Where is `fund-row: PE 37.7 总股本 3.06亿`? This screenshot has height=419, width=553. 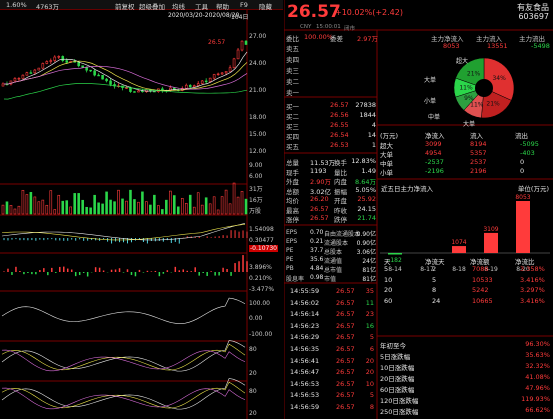 fund-row: PE 37.7 总股本 3.06亿 is located at coordinates (331, 251).